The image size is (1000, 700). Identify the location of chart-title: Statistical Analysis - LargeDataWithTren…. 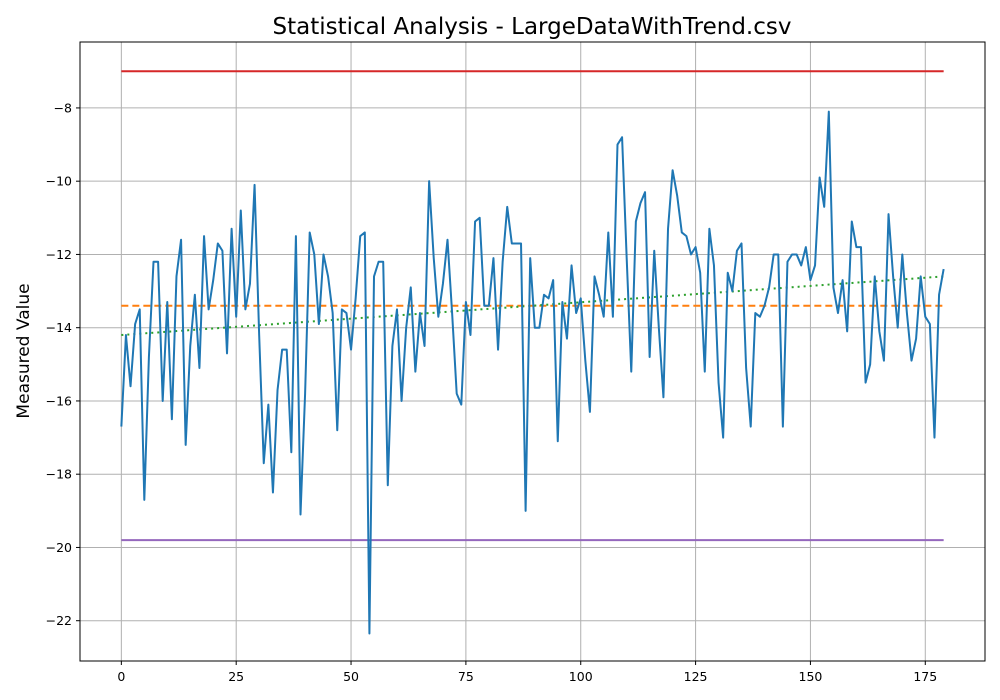
(532, 27).